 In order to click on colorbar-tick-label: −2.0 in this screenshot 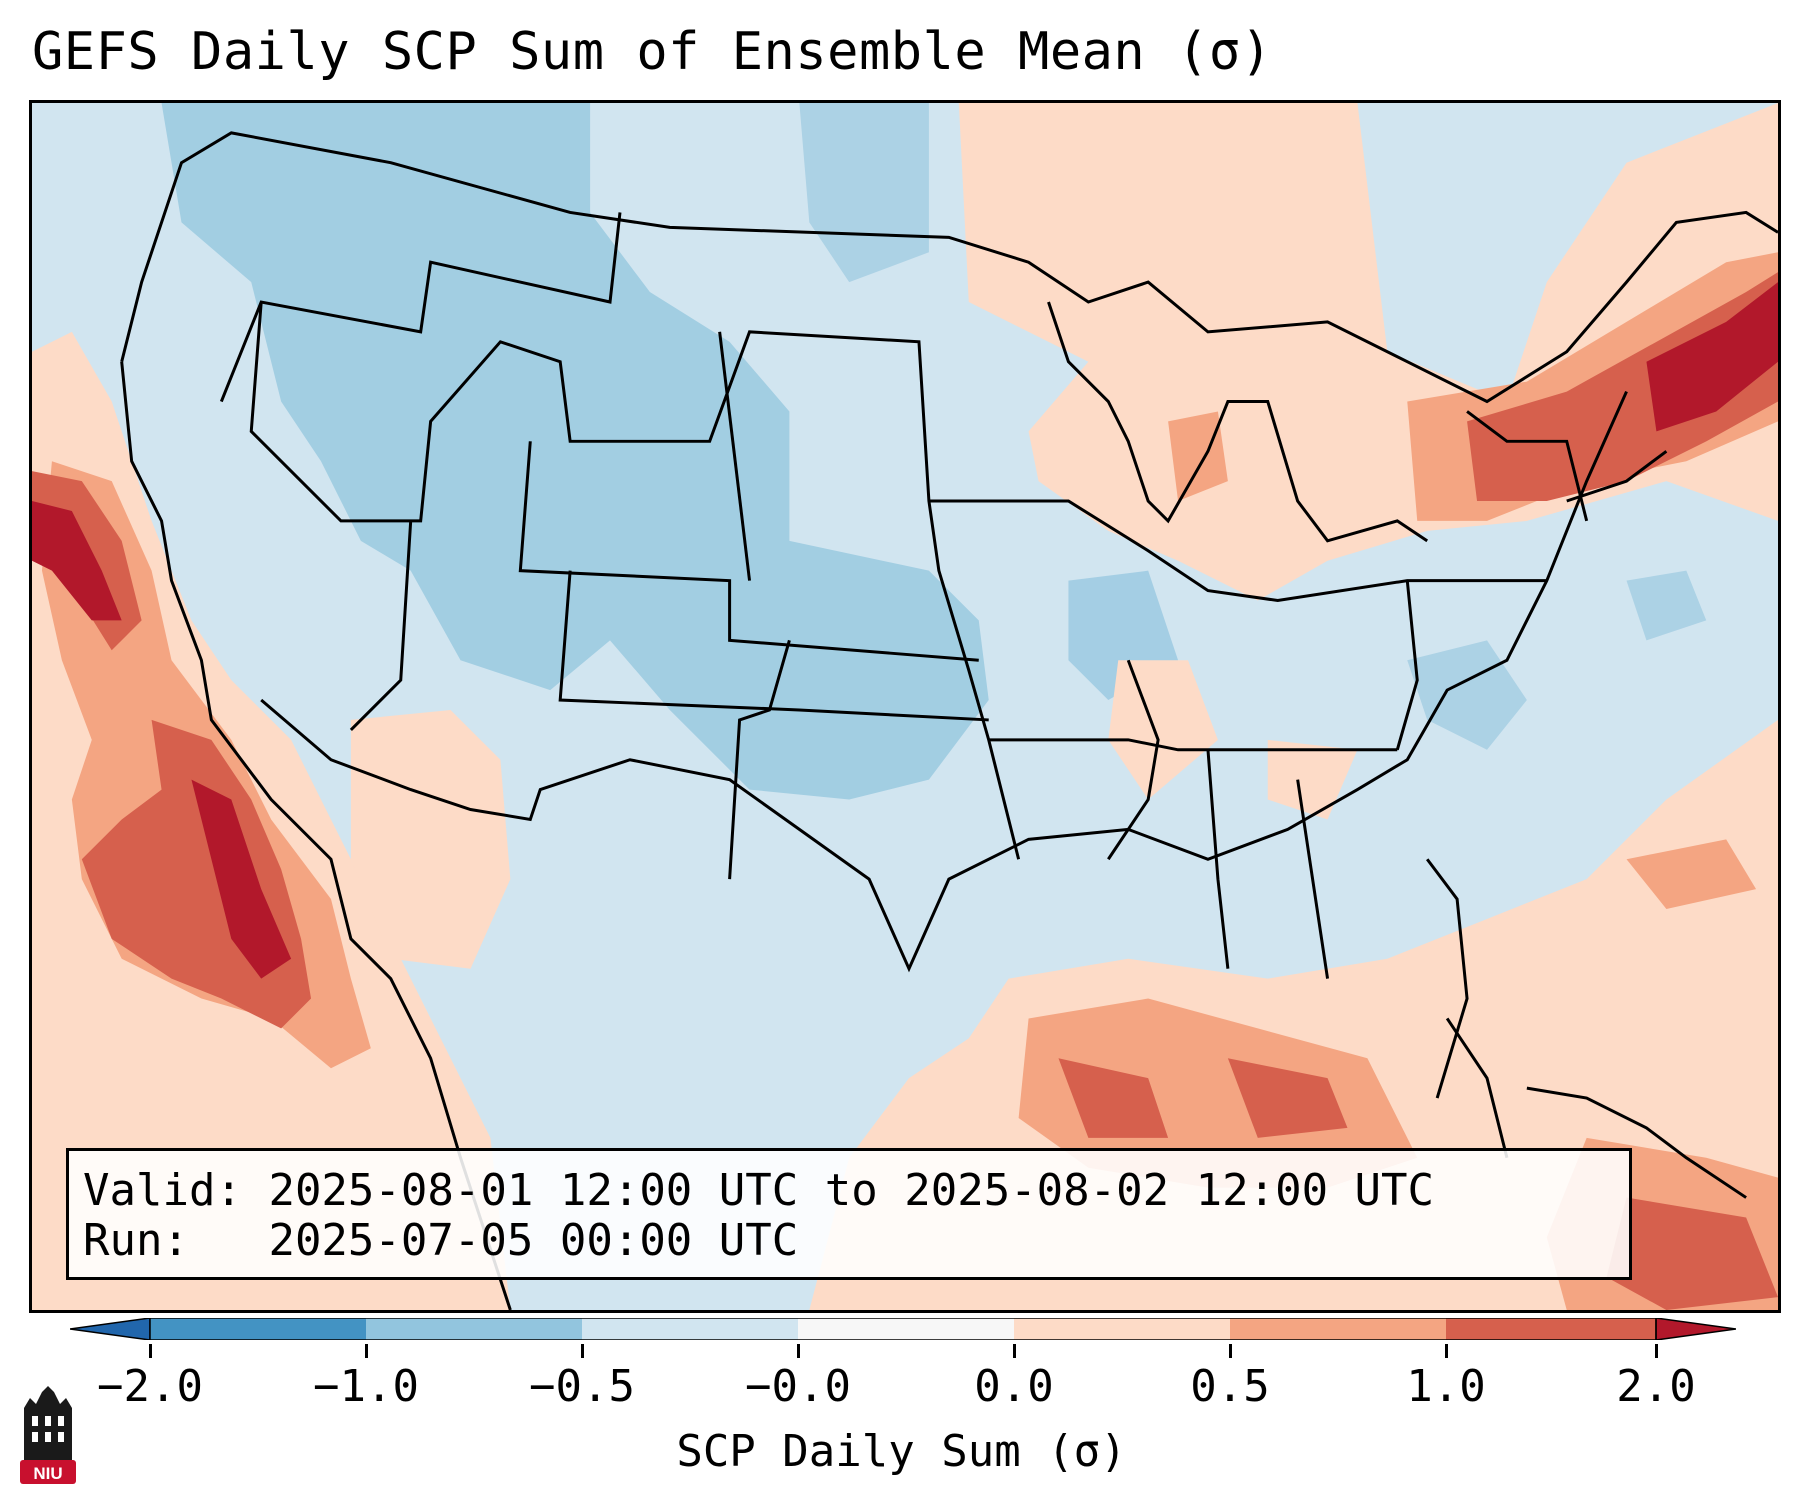, I will do `click(150, 1386)`.